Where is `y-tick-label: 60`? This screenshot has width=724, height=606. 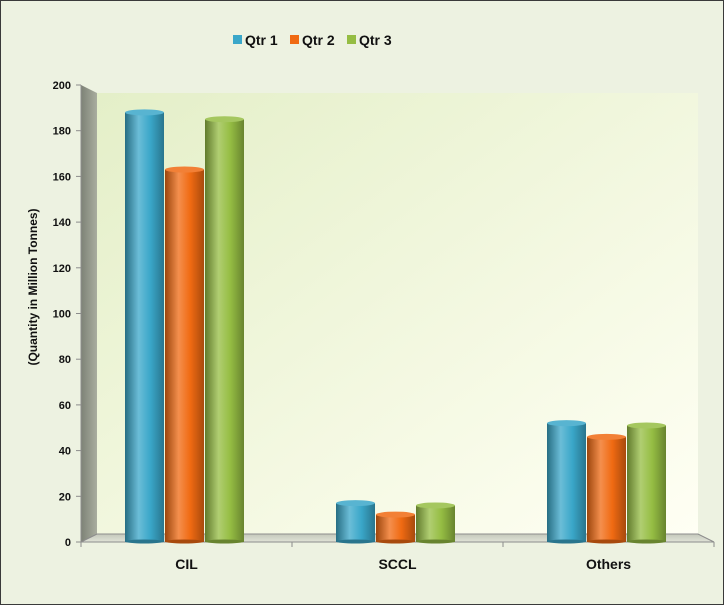 y-tick-label: 60 is located at coordinates (65, 406).